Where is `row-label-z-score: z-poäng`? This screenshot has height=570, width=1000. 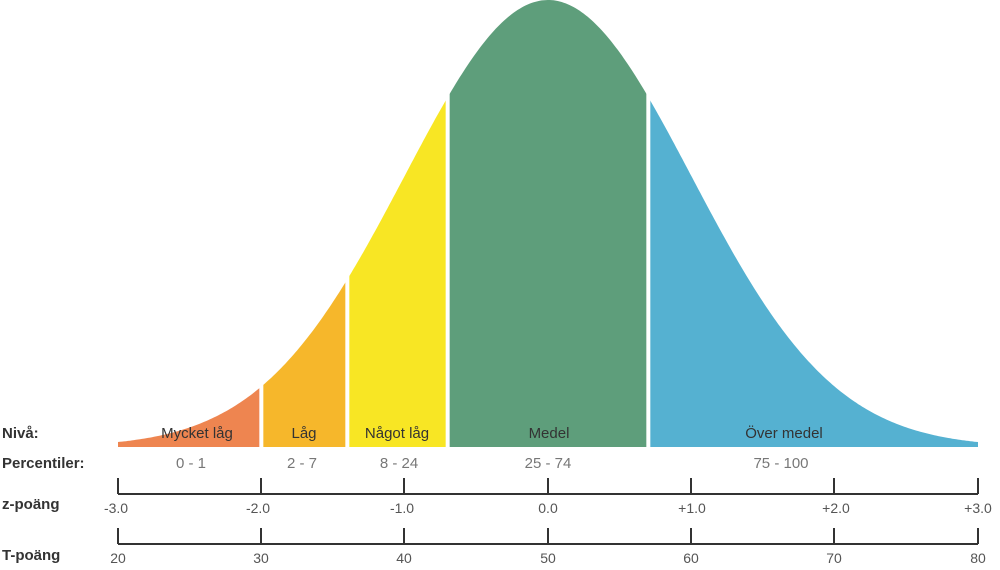
row-label-z-score: z-poäng is located at coordinates (31, 504).